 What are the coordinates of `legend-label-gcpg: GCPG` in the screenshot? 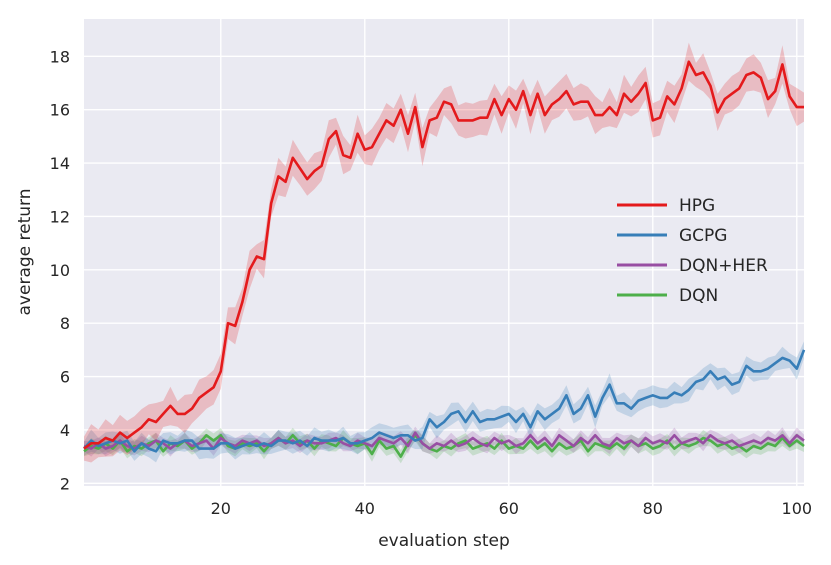 It's located at (703, 236).